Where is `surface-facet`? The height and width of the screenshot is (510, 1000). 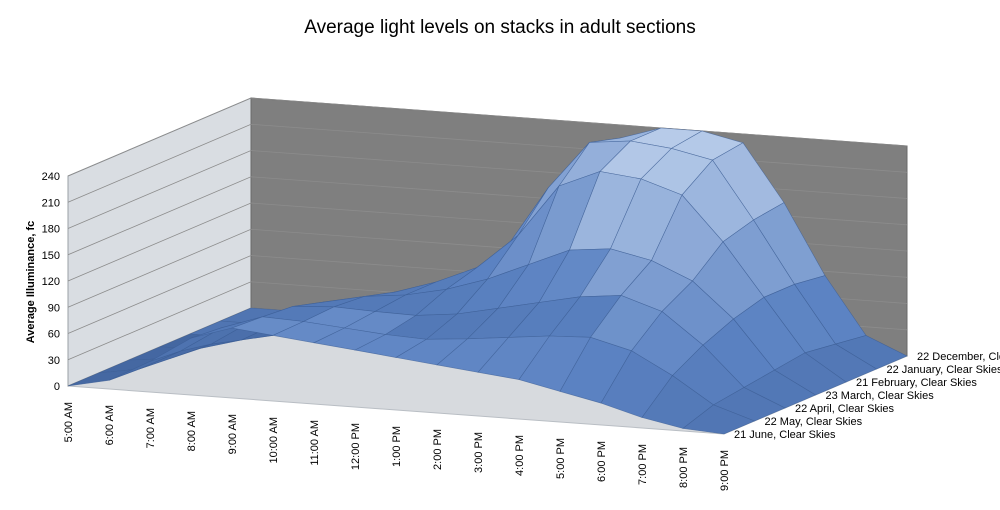
surface-facet is located at coordinates (719, 419).